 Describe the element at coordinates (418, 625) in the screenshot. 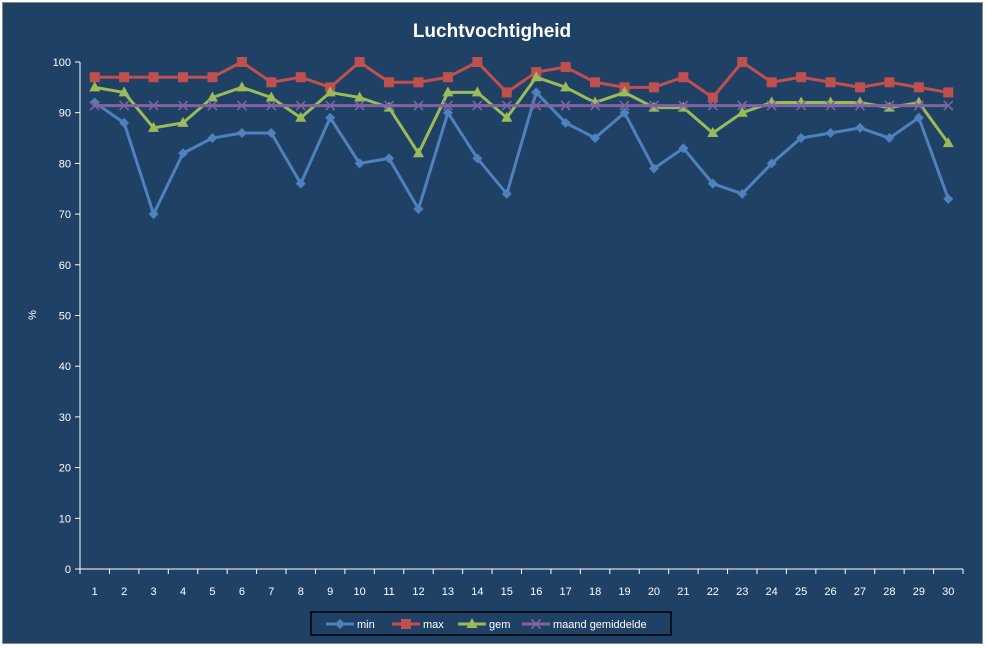

I see `legend-entry-max: max` at that location.